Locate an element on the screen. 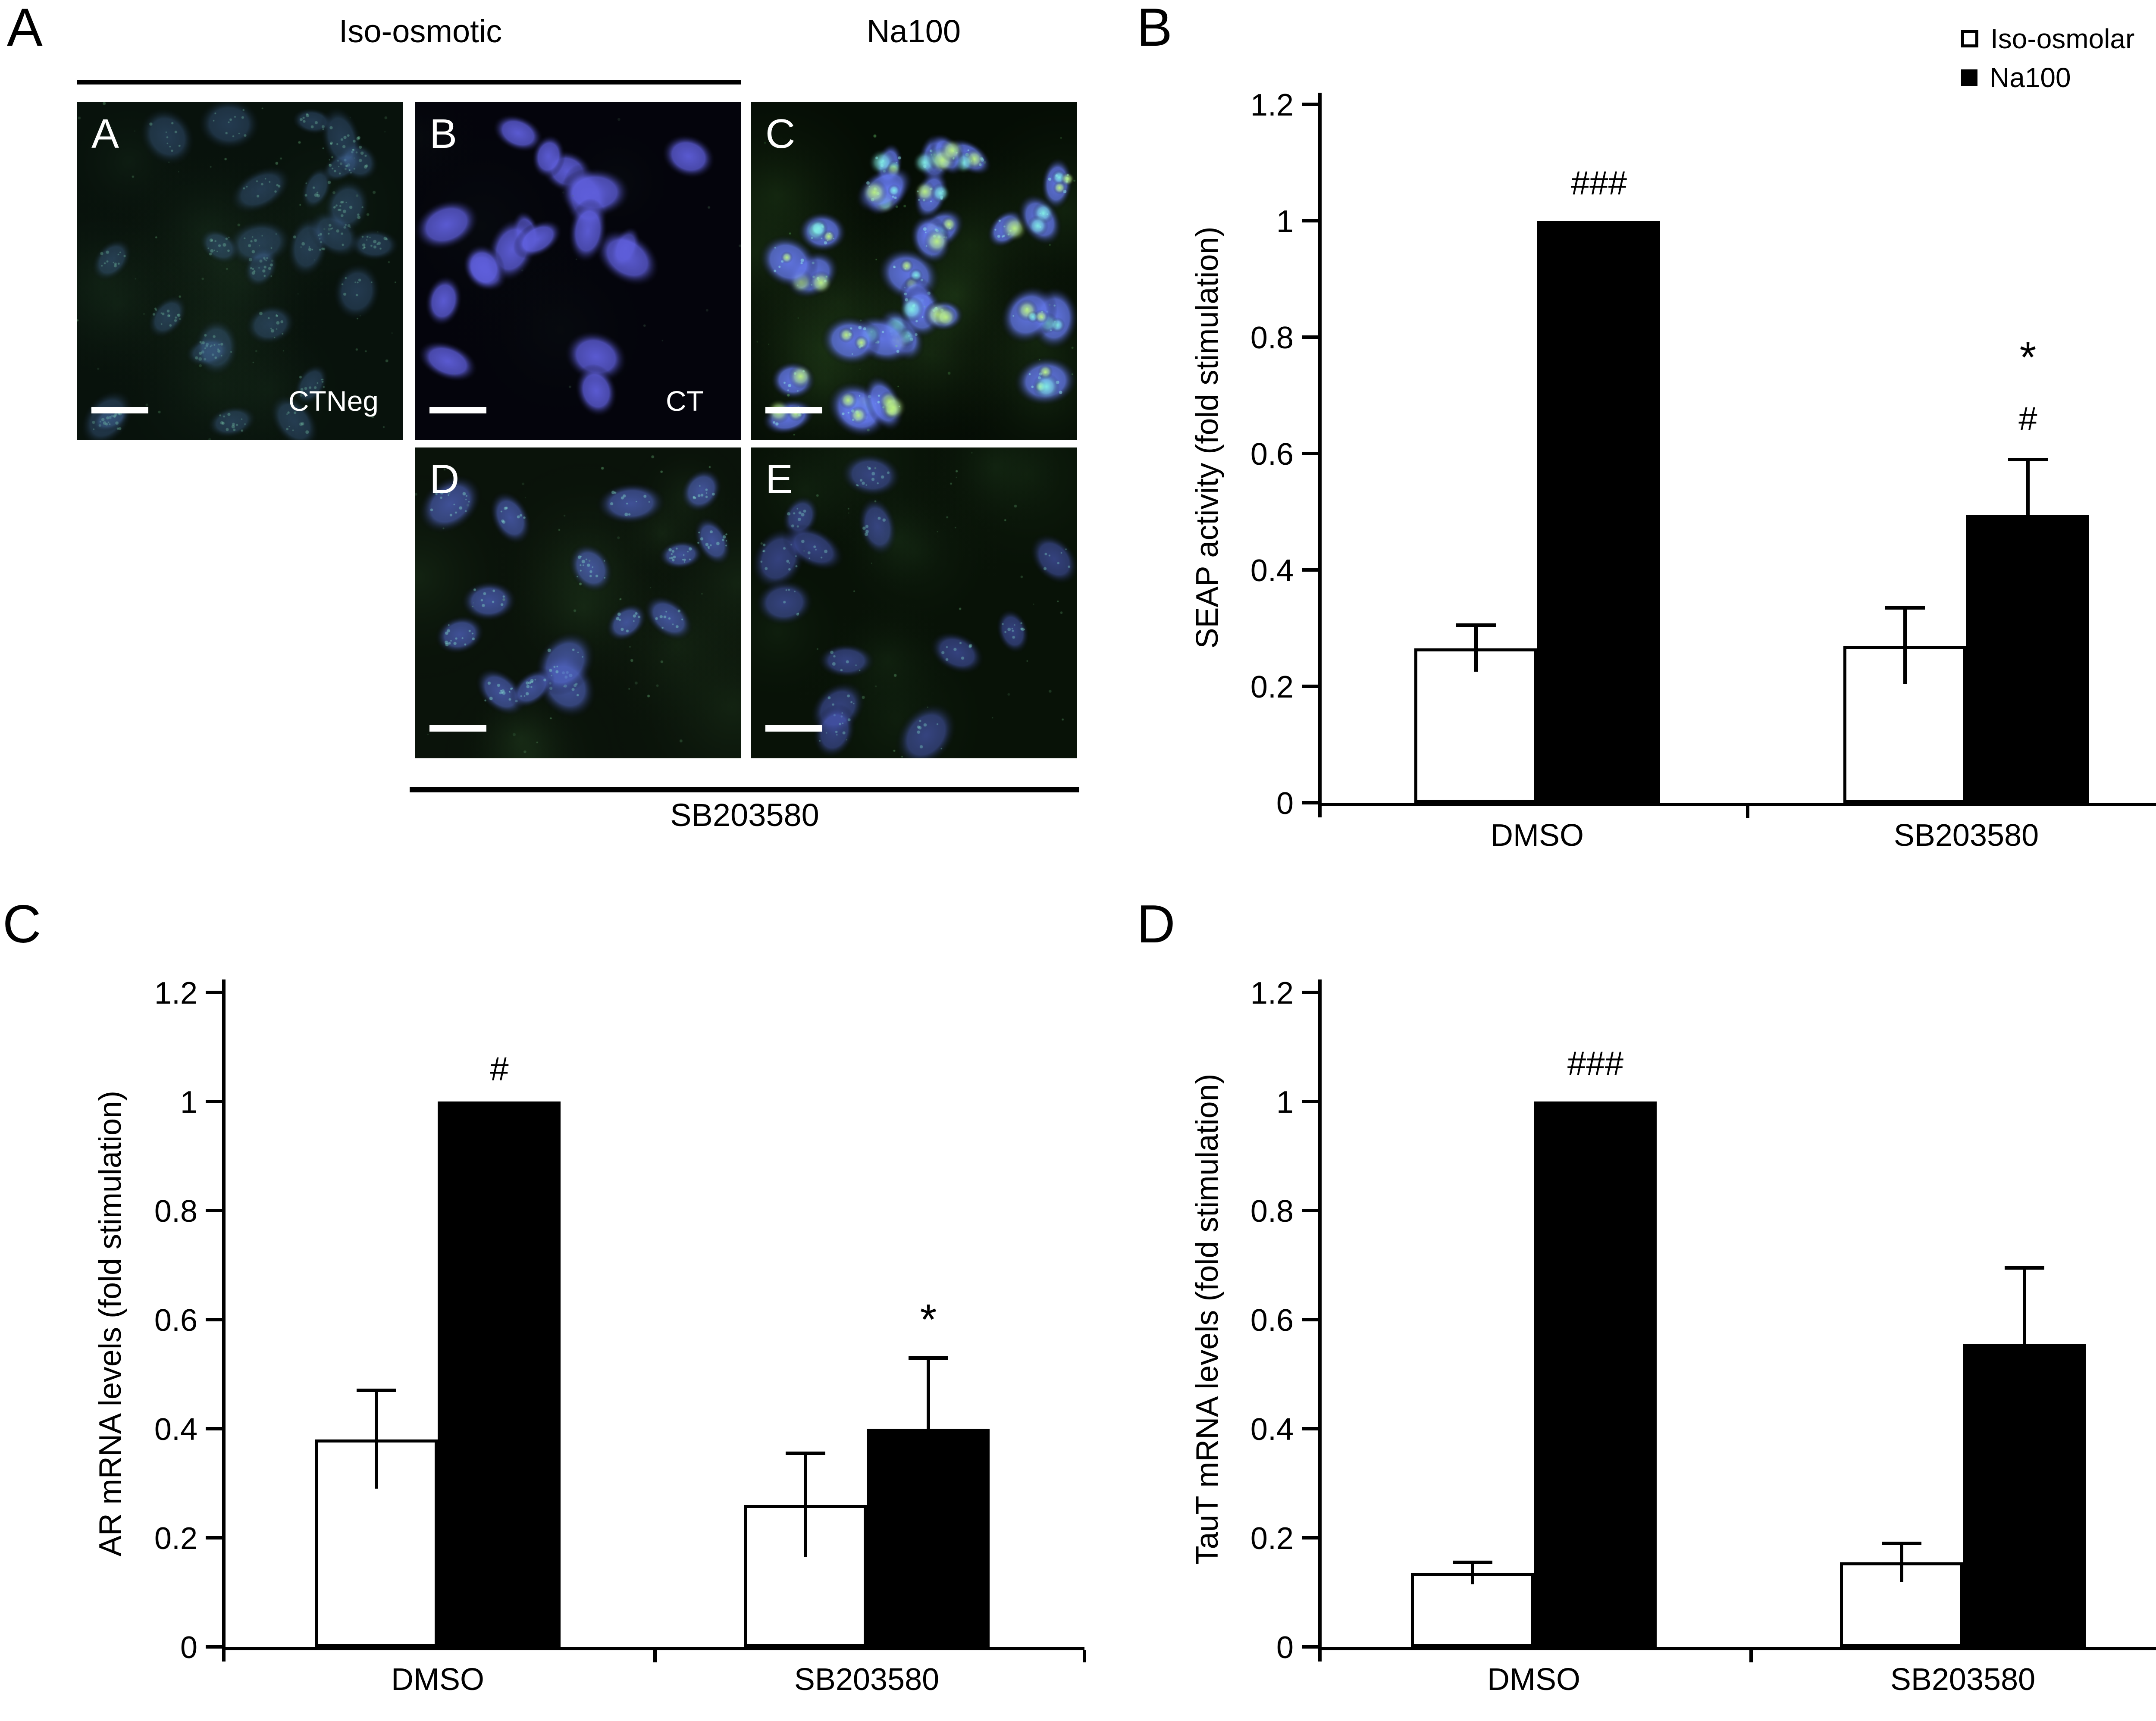  B-significance-annotation-2: # is located at coordinates (2027, 419).